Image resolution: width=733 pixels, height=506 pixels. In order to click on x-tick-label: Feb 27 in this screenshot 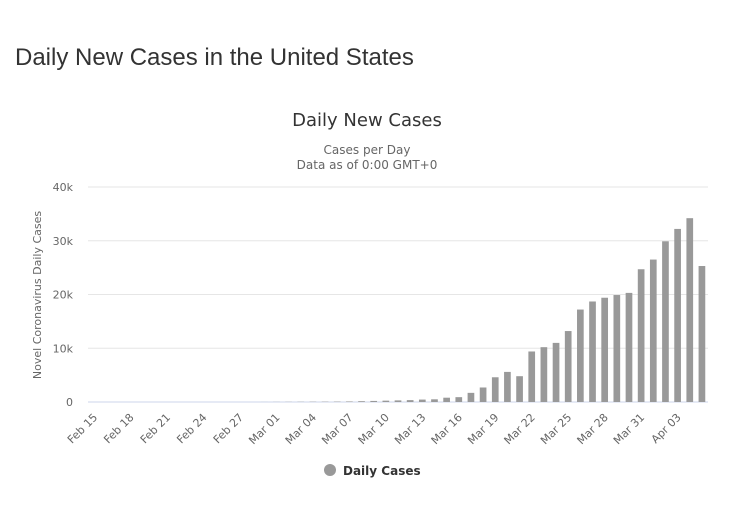, I will do `click(228, 428)`.